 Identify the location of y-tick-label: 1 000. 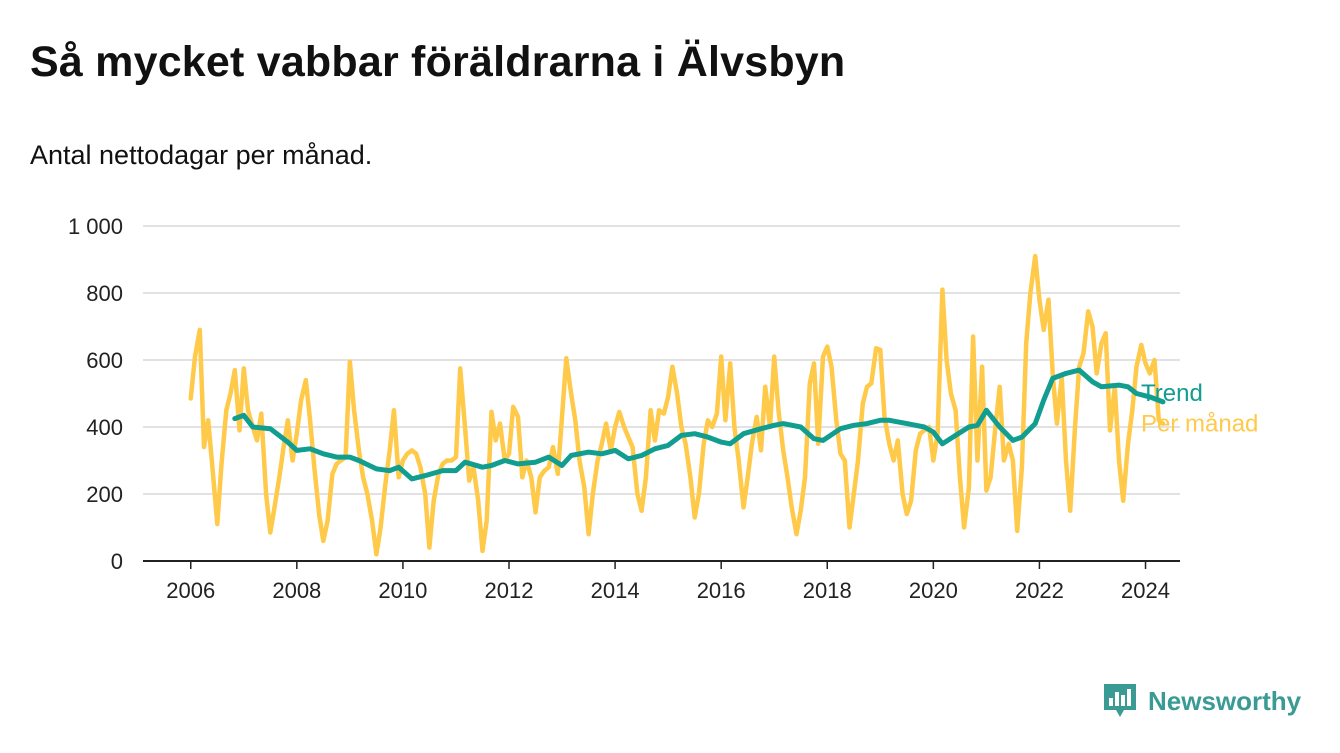
(95, 226).